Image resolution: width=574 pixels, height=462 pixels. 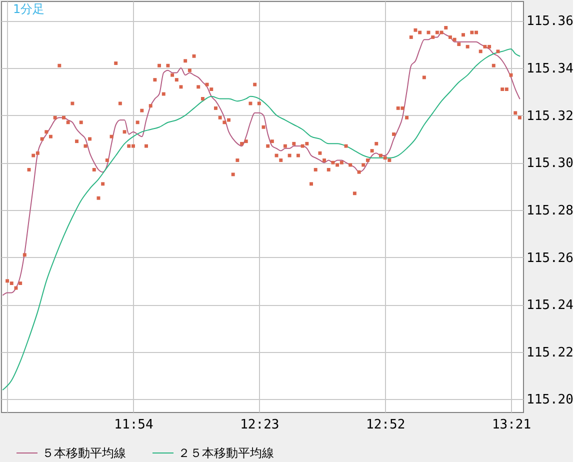 I want to click on y-tick-label: 115.28, so click(x=550, y=210).